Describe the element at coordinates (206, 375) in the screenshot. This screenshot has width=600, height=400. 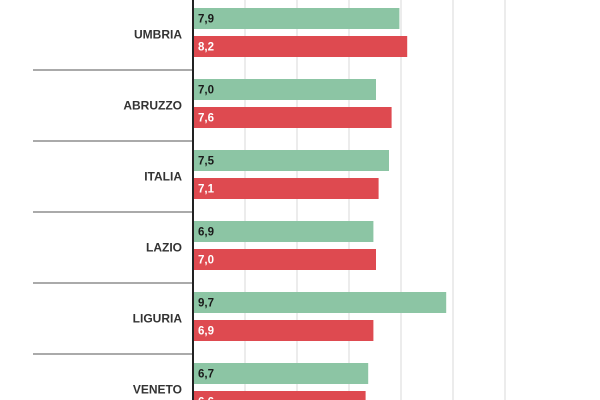
I see `data-label: 6,7` at that location.